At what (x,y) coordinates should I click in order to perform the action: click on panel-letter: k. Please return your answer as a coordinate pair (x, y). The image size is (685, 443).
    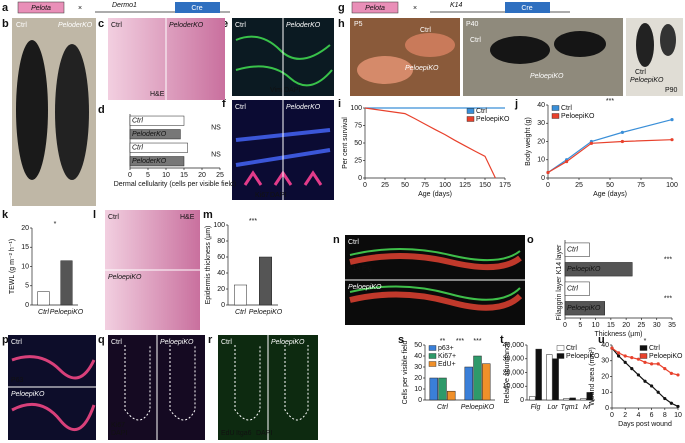
    Looking at the image, I should click on (5, 215).